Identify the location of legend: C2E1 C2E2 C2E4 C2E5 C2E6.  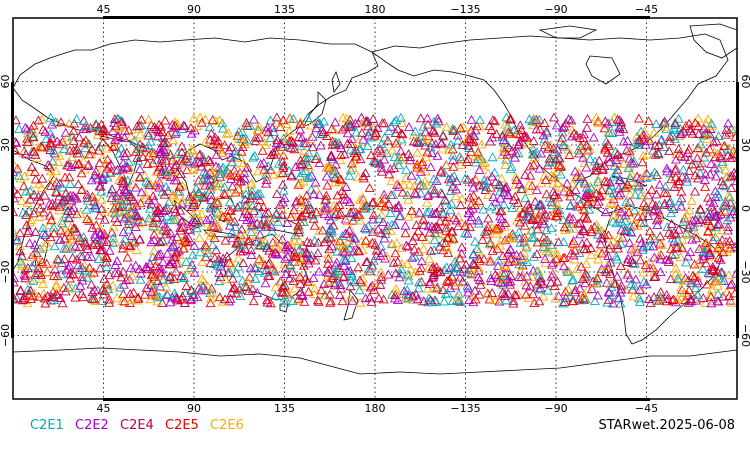
(137, 425).